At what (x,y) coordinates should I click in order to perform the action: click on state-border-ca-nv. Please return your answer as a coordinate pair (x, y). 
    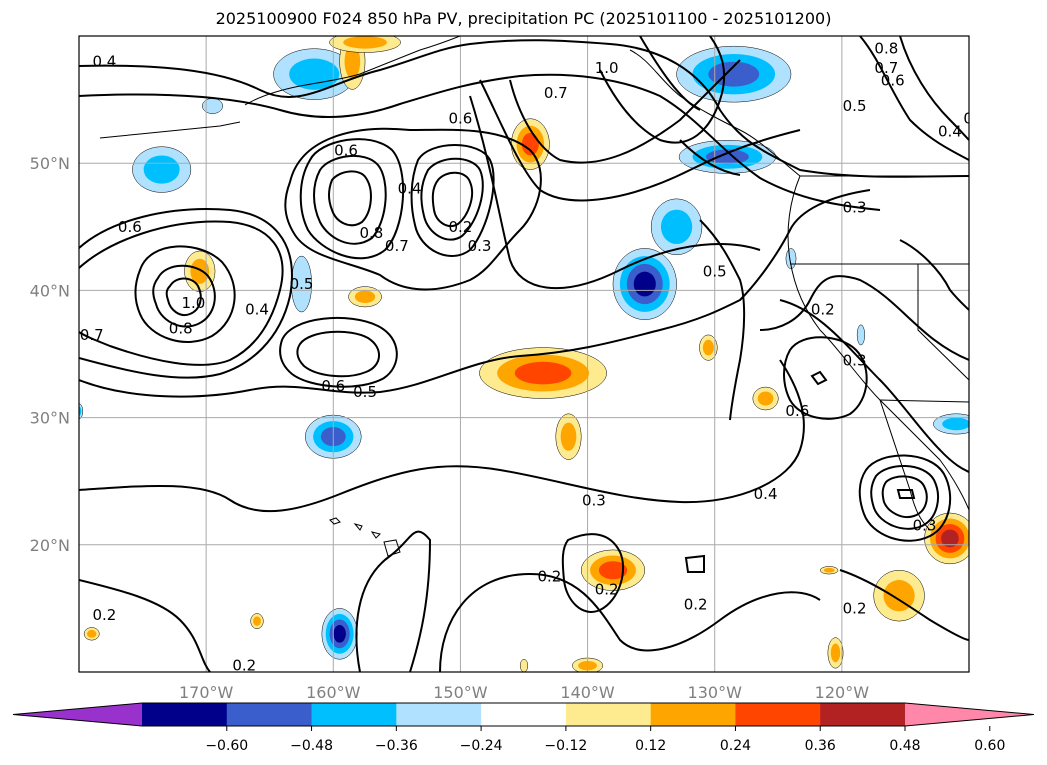
    Looking at the image, I should click on (943, 322).